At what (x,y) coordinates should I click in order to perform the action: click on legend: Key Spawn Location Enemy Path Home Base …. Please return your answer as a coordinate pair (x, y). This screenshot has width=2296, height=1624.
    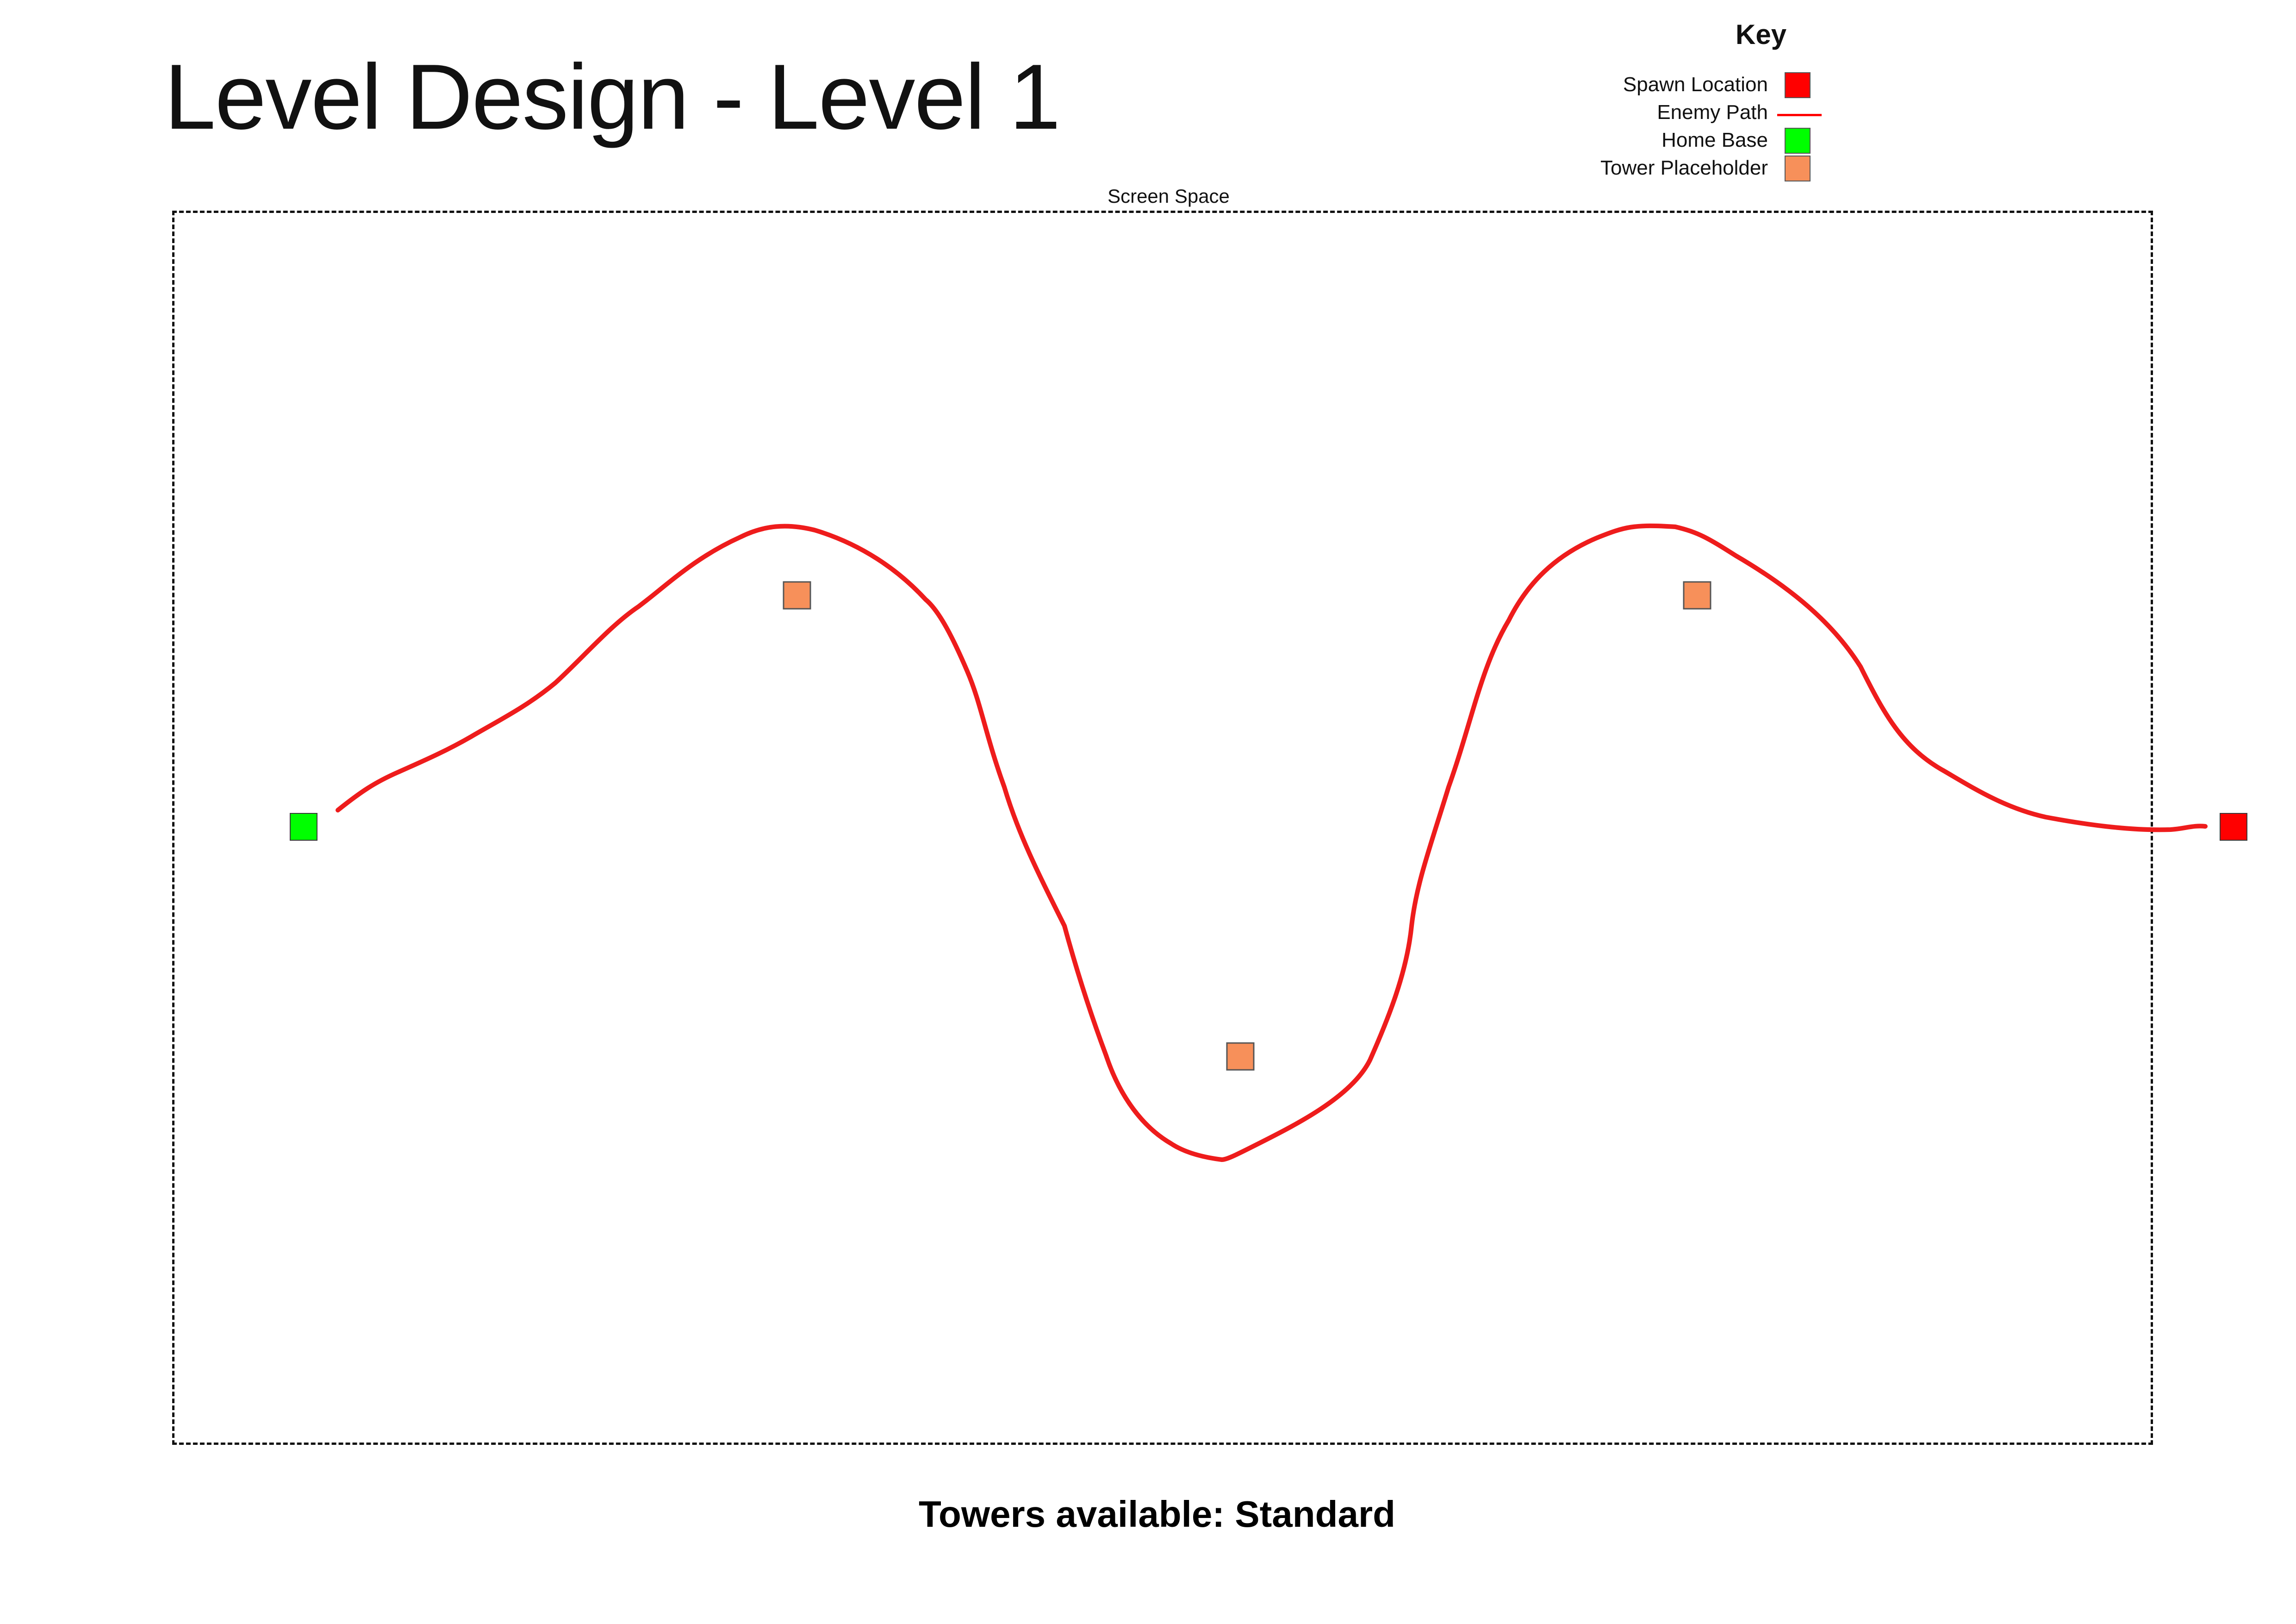
    Looking at the image, I should click on (1689, 106).